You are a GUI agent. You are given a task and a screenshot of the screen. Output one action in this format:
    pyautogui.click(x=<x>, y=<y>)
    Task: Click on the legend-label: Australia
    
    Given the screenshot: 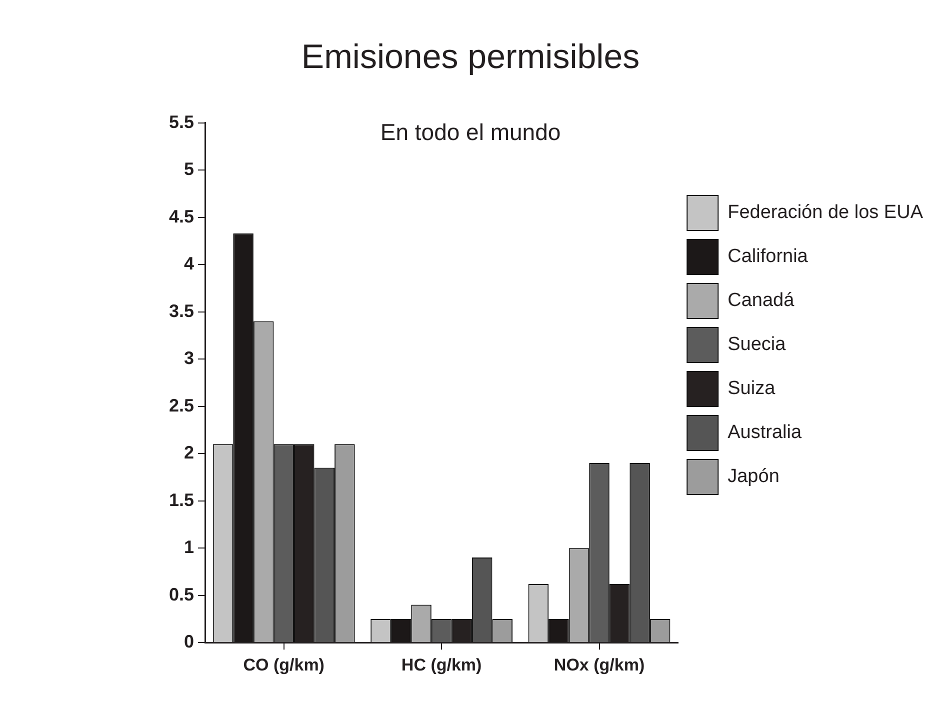 What is the action you would take?
    pyautogui.click(x=765, y=433)
    